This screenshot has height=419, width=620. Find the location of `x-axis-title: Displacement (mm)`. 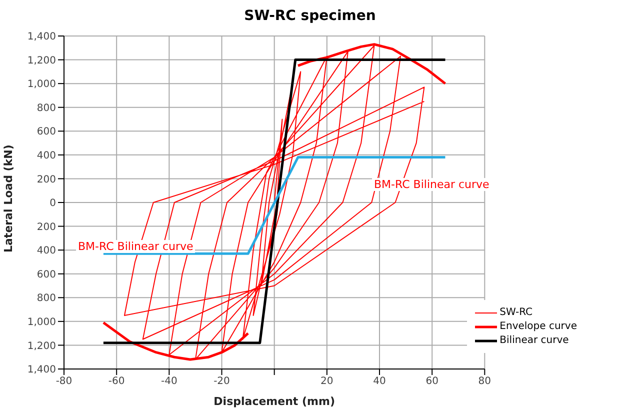

x-axis-title: Displacement (mm) is located at coordinates (274, 401).